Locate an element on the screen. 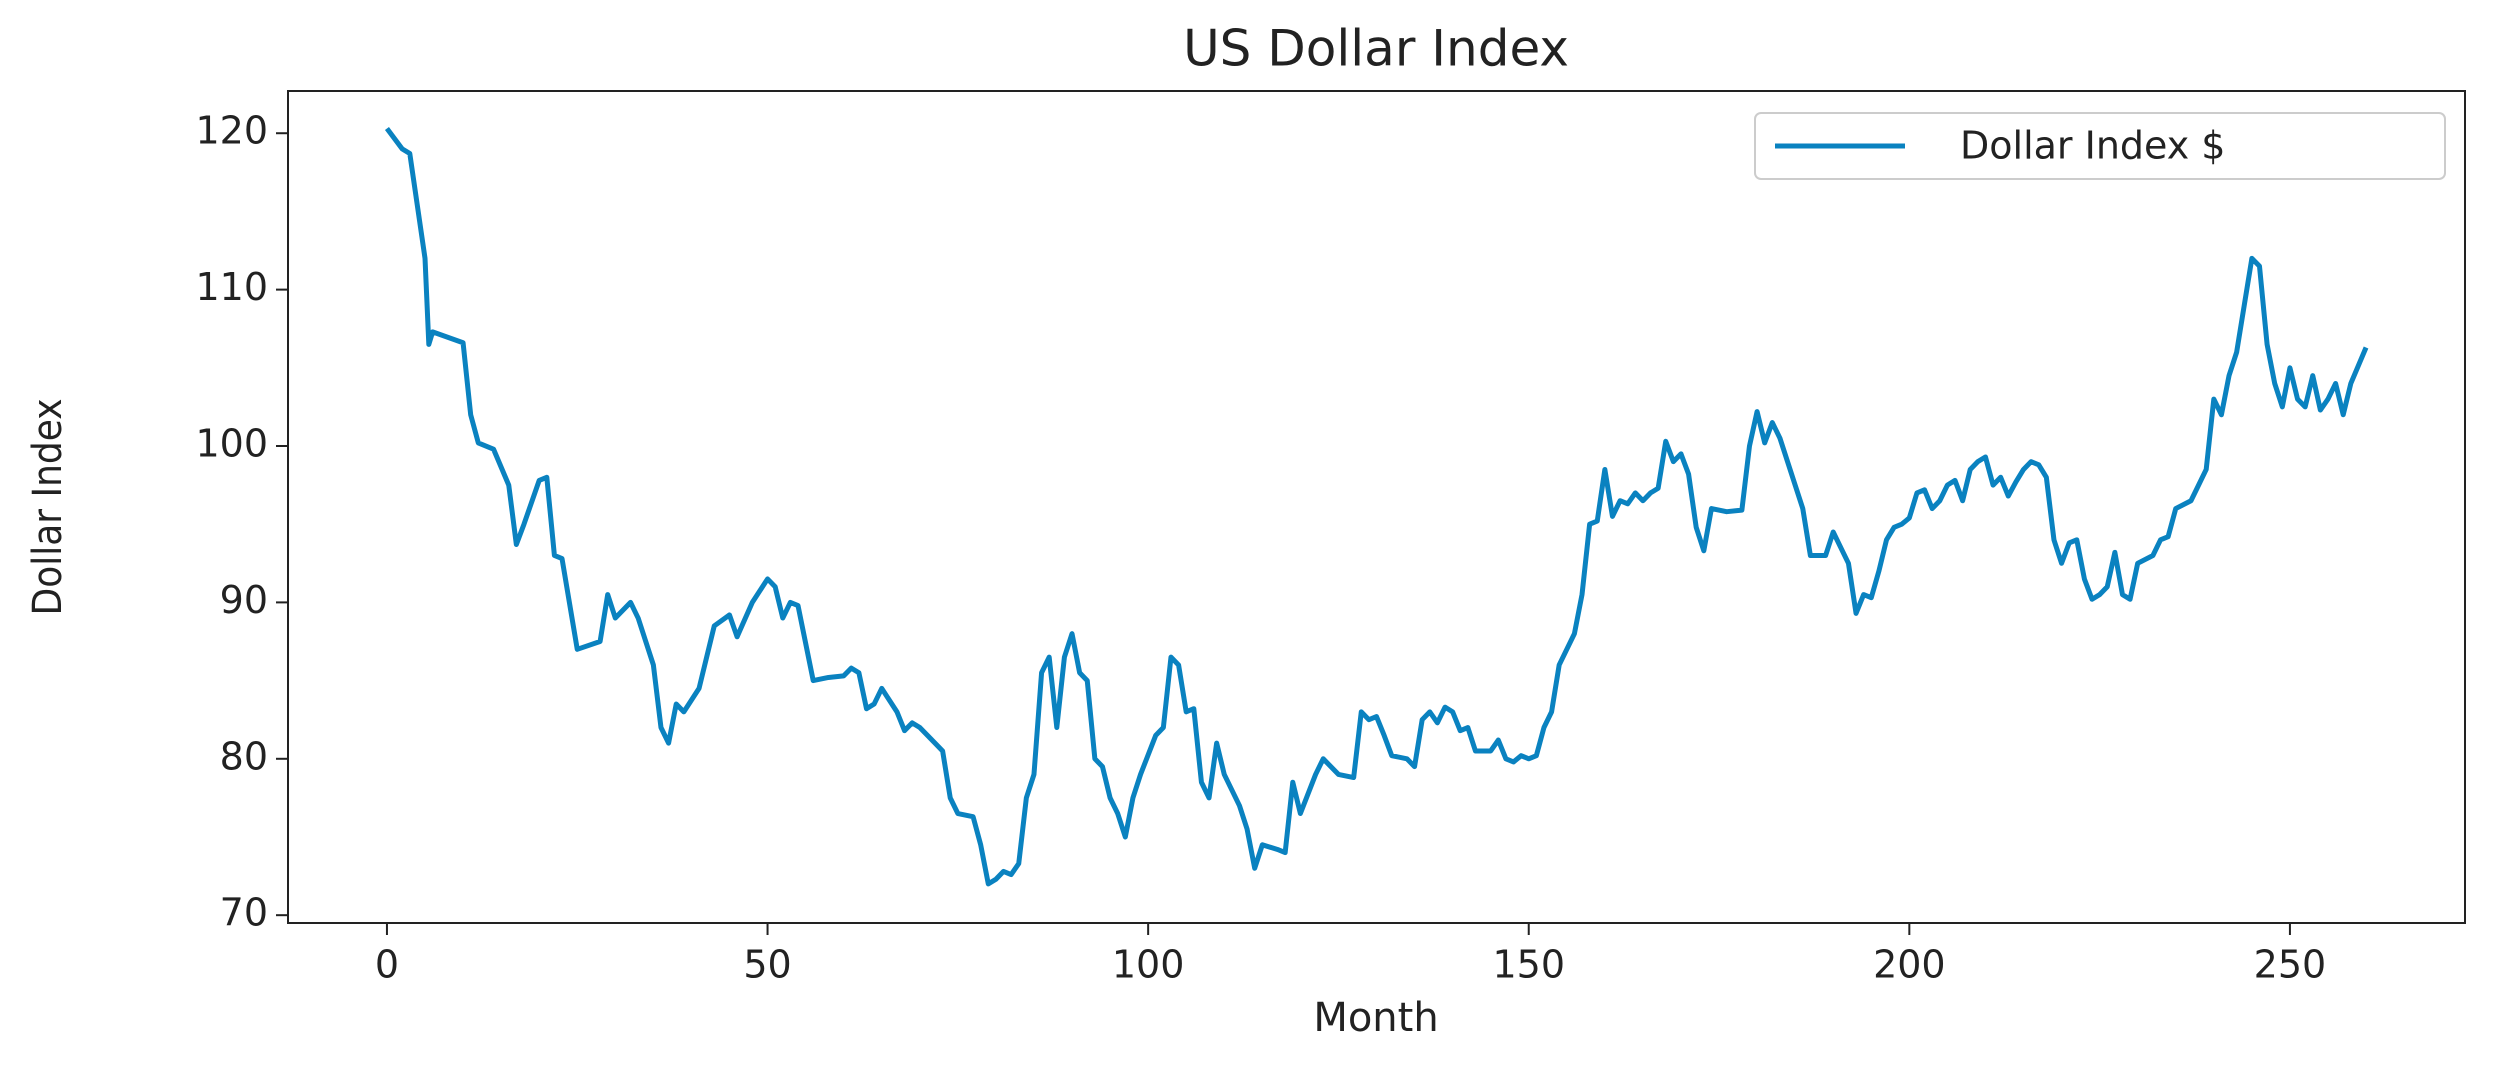 The width and height of the screenshot is (2497, 1068). chart-title: US Dollar Index is located at coordinates (1376, 49).